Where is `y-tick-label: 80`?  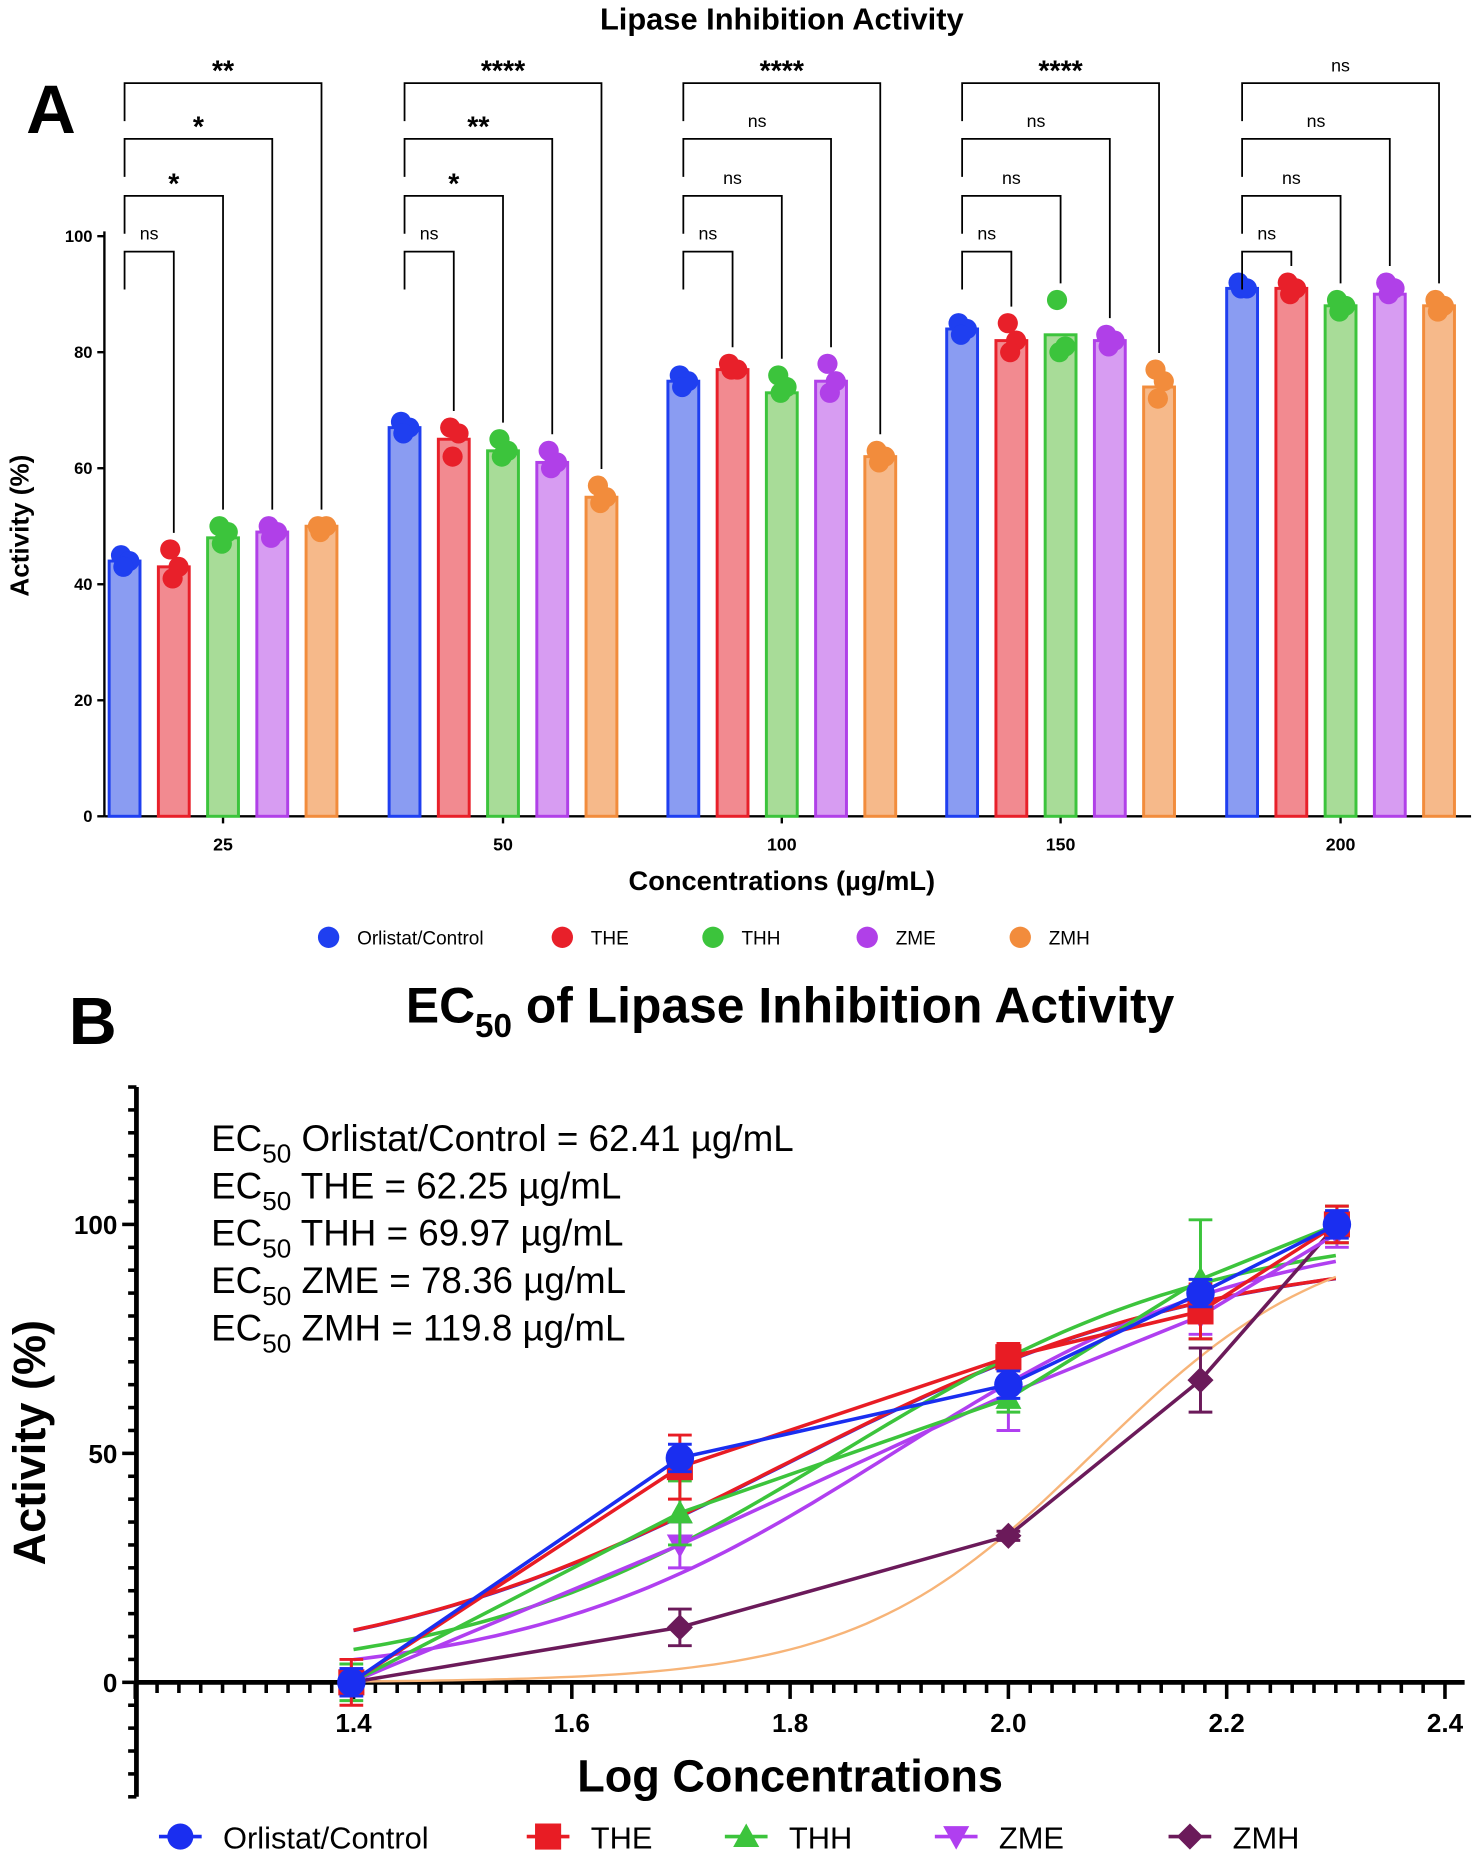
y-tick-label: 80 is located at coordinates (83, 352).